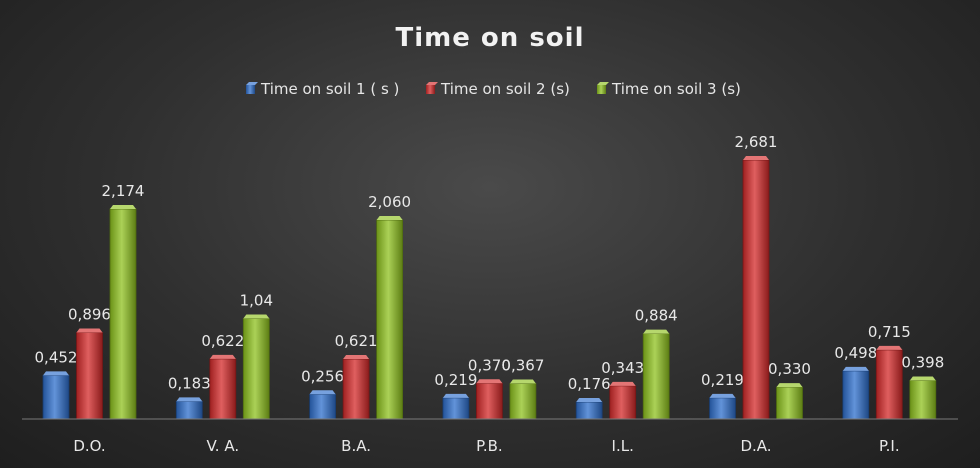 The height and width of the screenshot is (468, 980). Describe the element at coordinates (389, 202) in the screenshot. I see `data-label: 2,060` at that location.